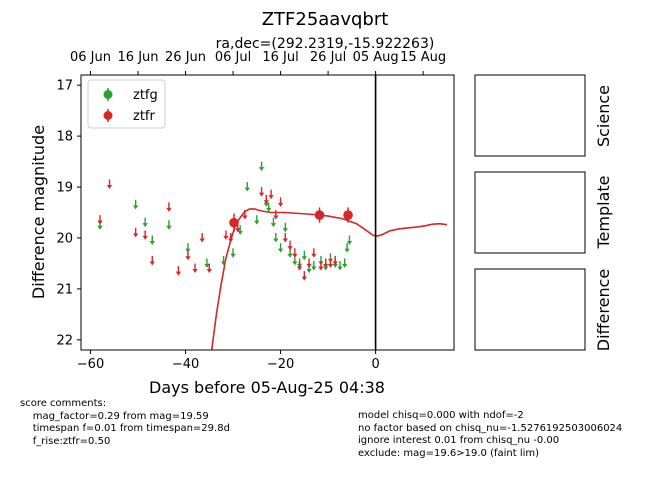 This screenshot has width=650, height=500. What do you see at coordinates (423, 57) in the screenshot?
I see `top-date-tick-label: 15 Aug` at bounding box center [423, 57].